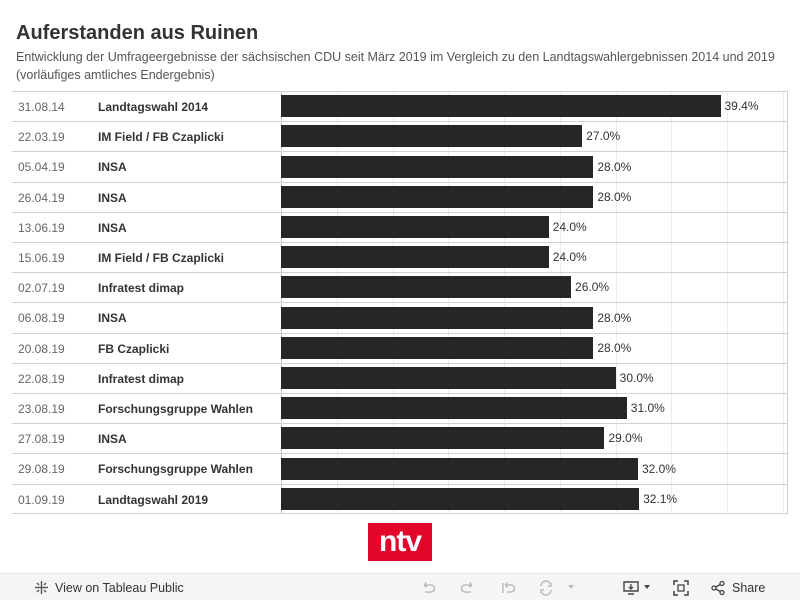 This screenshot has height=600, width=800. Describe the element at coordinates (153, 107) in the screenshot. I see `poll-institute: Landtagswahl 2014` at that location.